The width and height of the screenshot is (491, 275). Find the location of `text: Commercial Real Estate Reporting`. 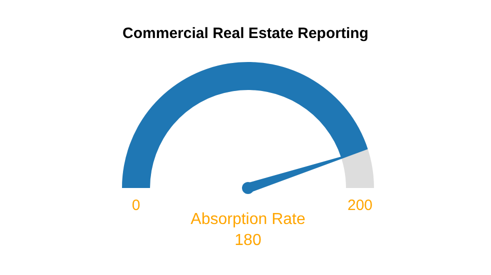

text: Commercial Real Estate Reporting is located at coordinates (245, 33).